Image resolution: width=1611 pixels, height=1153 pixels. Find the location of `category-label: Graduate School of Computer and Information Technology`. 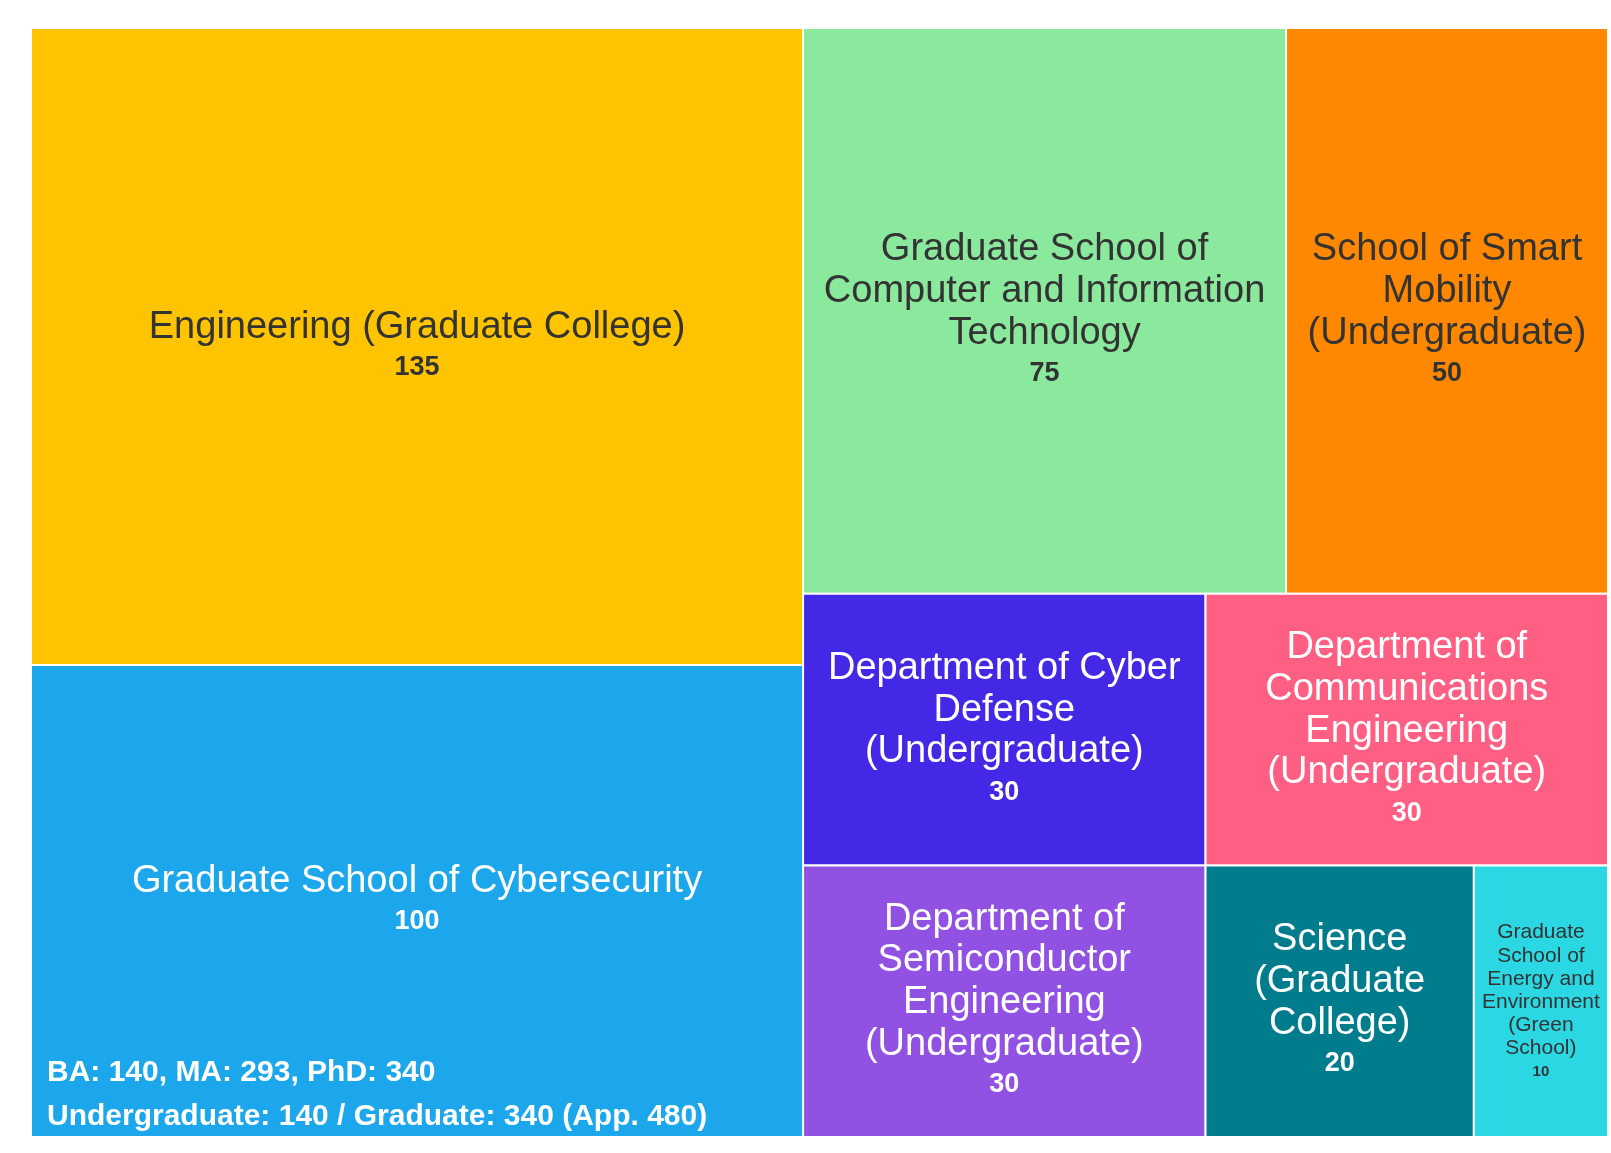

category-label: Graduate School of Computer and Information Technology is located at coordinates (1044, 289).